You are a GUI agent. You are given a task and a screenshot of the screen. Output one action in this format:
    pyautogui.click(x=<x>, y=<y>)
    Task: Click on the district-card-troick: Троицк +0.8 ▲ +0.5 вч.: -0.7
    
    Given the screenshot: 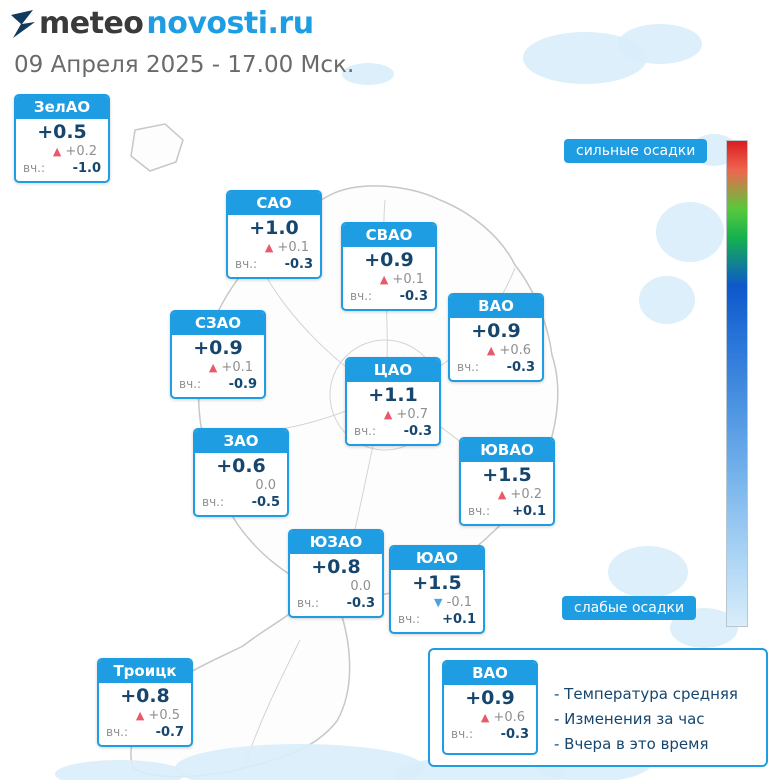 What is the action you would take?
    pyautogui.click(x=145, y=703)
    